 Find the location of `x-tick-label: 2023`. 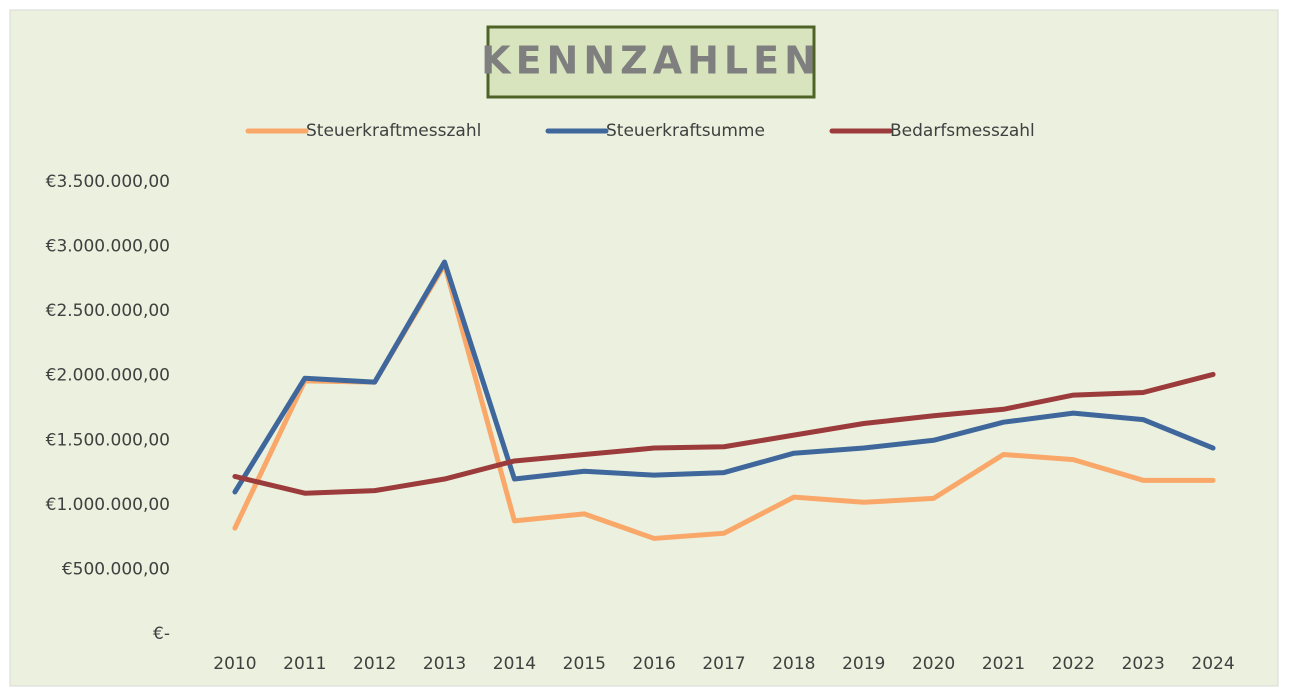

x-tick-label: 2023 is located at coordinates (1143, 664).